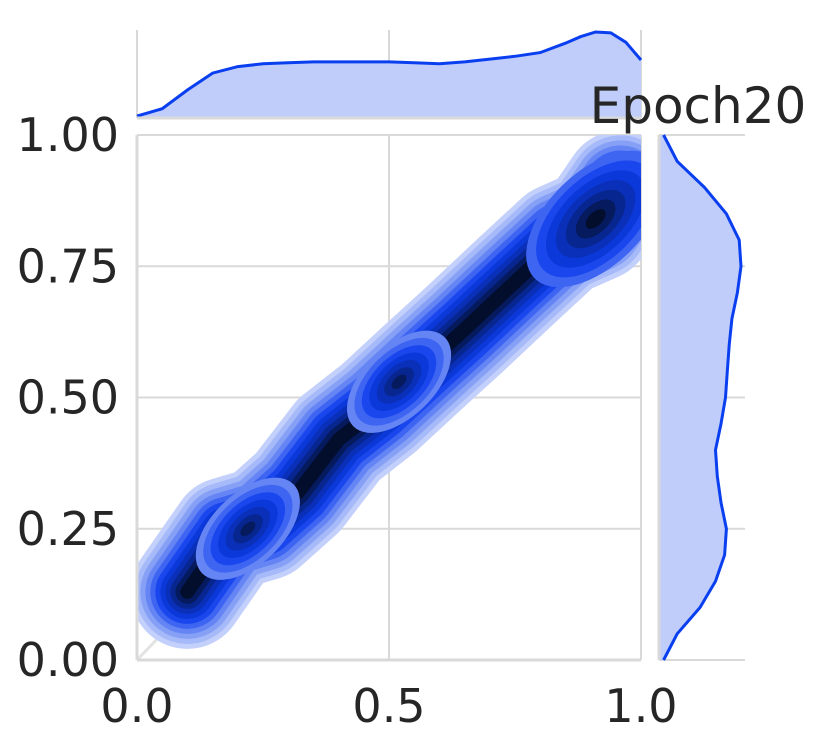 The width and height of the screenshot is (831, 744). I want to click on x-tick-label-1: 0.5, so click(388, 706).